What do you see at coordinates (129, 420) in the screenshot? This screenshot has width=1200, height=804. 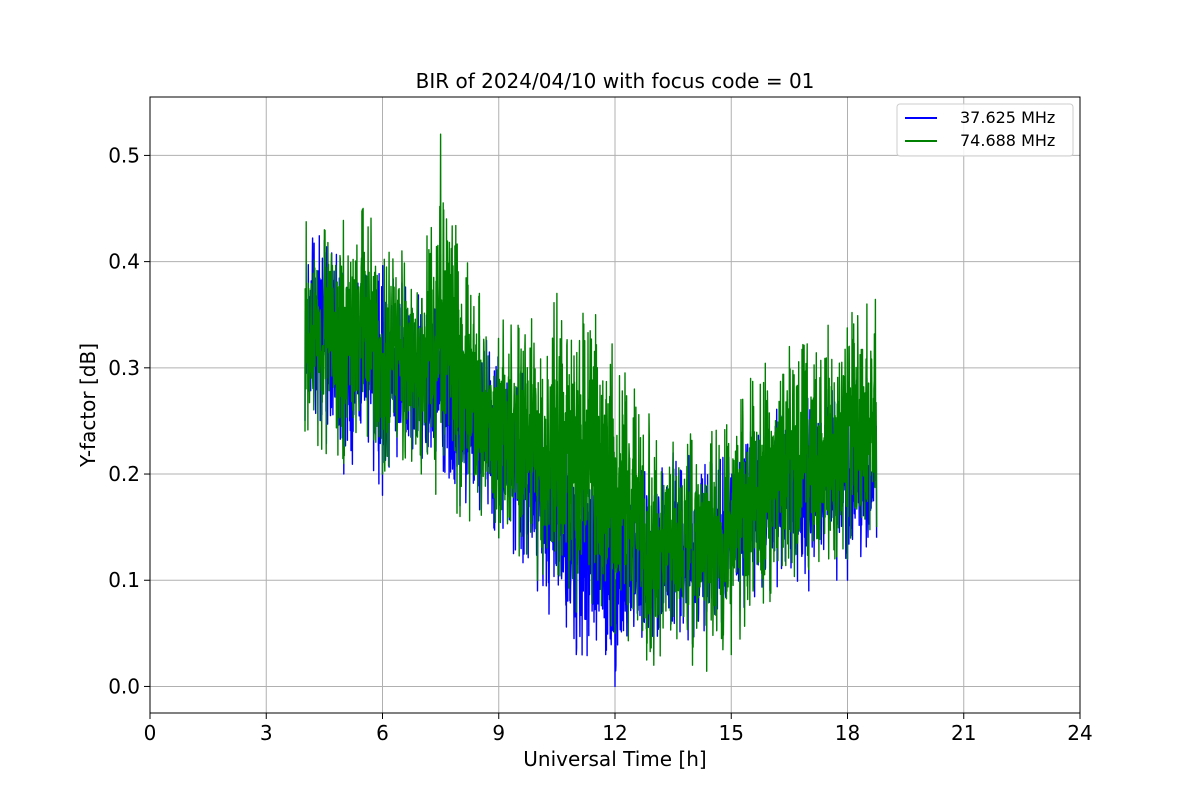 I see `y-axis-ticks: 0.0 0.1 0.2 0.3 0.4 0.5` at bounding box center [129, 420].